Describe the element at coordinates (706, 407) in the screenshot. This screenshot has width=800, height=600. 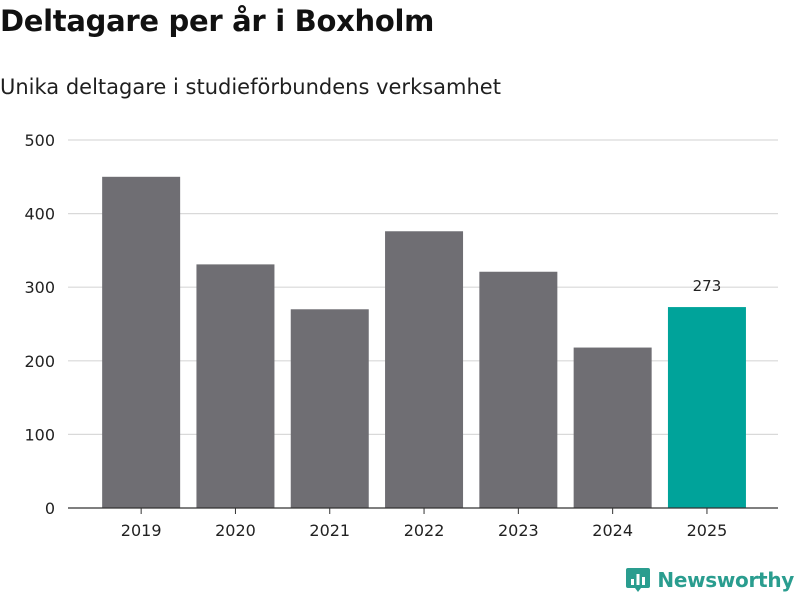
I see `bar-2025` at that location.